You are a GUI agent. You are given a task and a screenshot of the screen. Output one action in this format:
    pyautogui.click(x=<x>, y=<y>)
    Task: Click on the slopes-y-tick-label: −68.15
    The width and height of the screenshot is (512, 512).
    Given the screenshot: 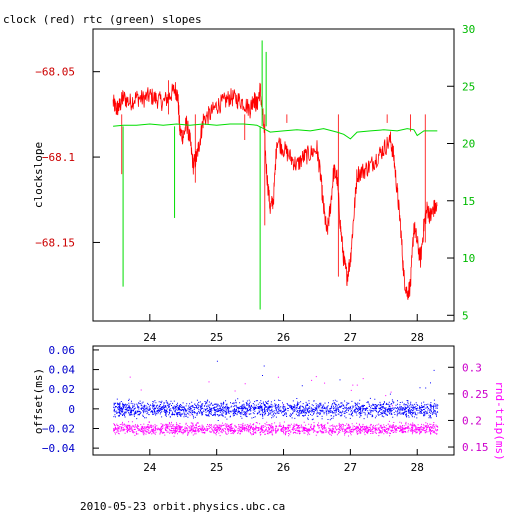 What is the action you would take?
    pyautogui.click(x=55, y=242)
    